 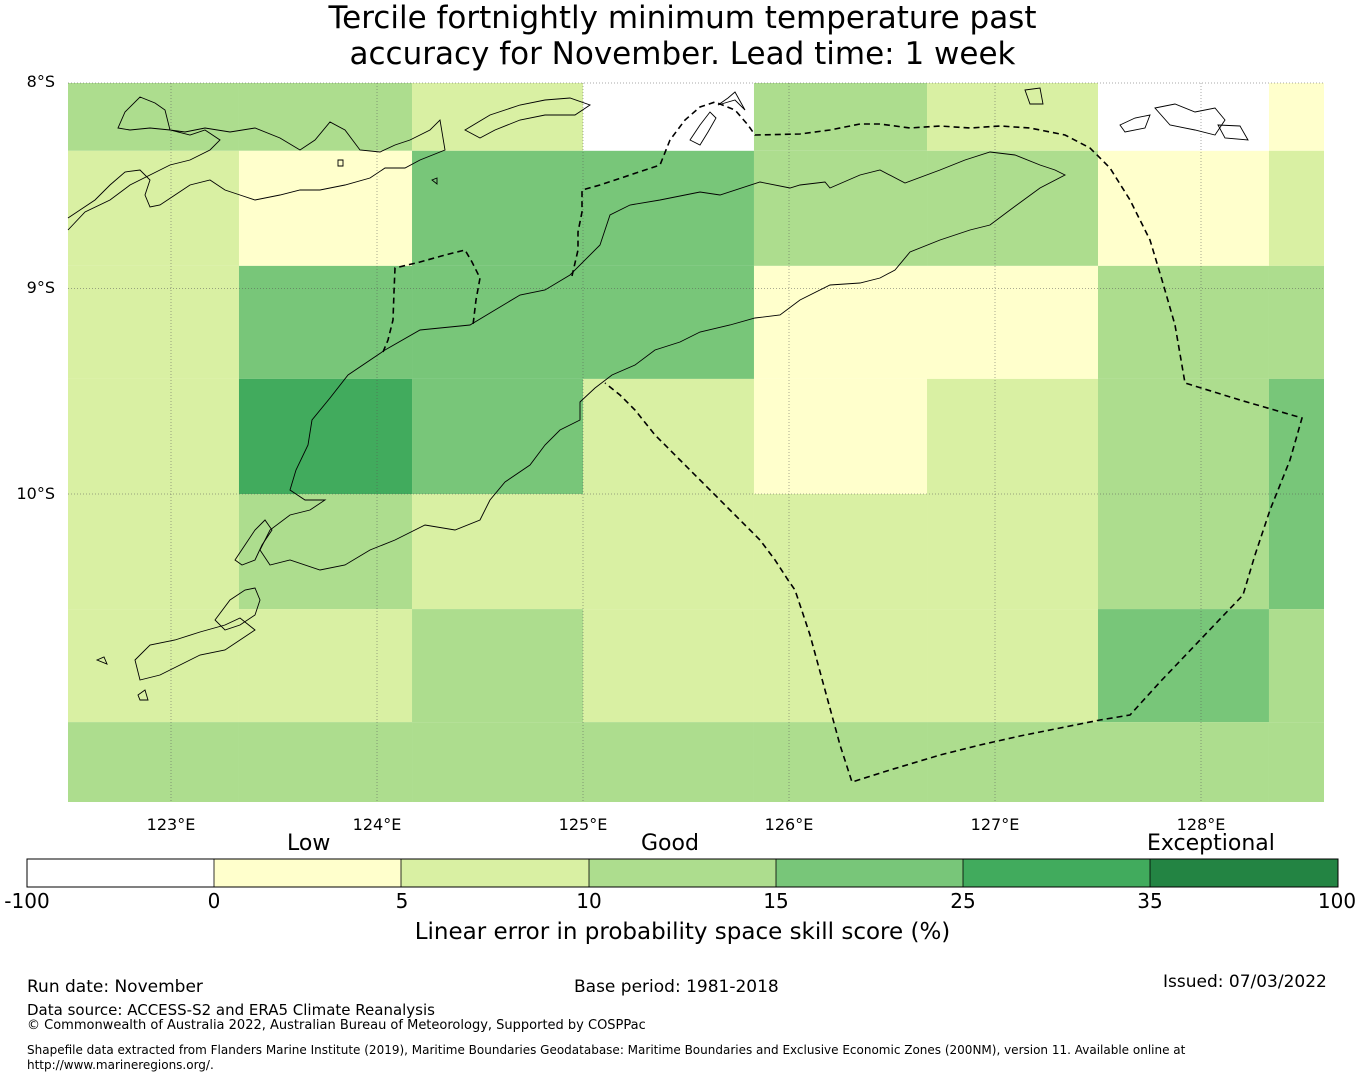 I want to click on skill-cell-r5-c7, so click(x=1296, y=666).